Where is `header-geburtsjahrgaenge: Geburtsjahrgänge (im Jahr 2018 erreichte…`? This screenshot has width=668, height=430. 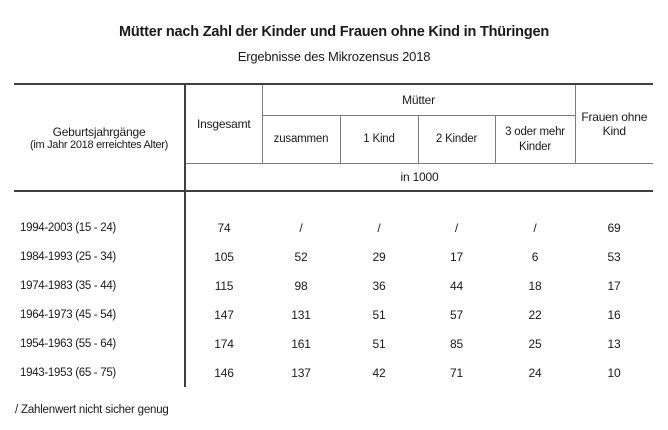 header-geburtsjahrgaenge: Geburtsjahrgänge (im Jahr 2018 erreichte… is located at coordinates (100, 138).